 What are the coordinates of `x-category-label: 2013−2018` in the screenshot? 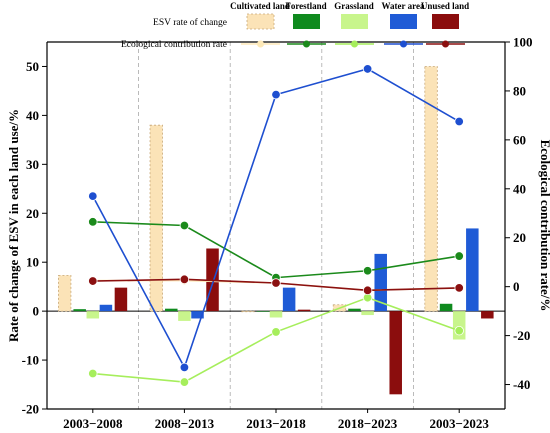 It's located at (276, 423).